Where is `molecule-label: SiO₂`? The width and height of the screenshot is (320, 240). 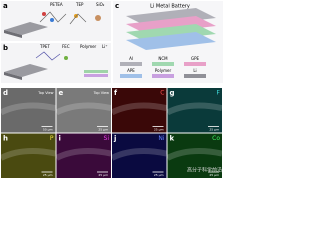
molecule-label: SiO₂ is located at coordinates (100, 4).